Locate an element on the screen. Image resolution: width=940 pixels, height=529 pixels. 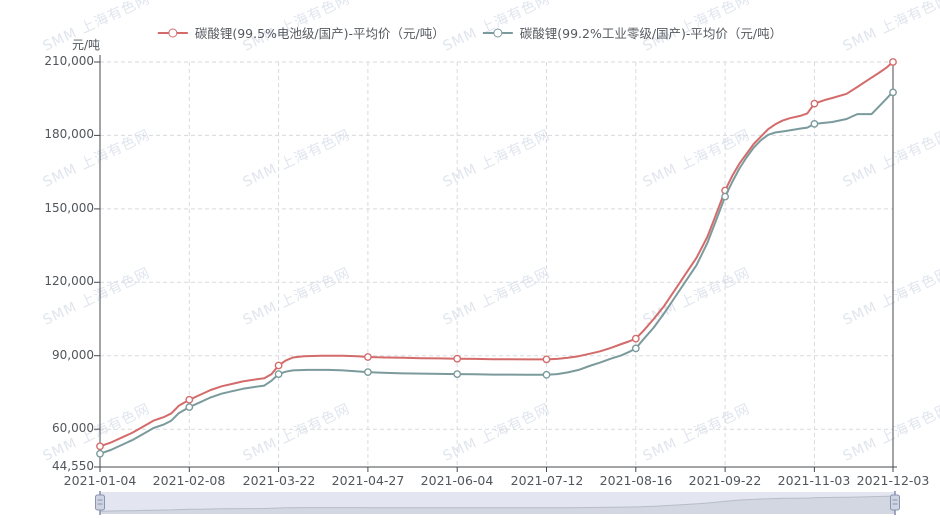
datazoom-shadow-line is located at coordinates (497, 503).